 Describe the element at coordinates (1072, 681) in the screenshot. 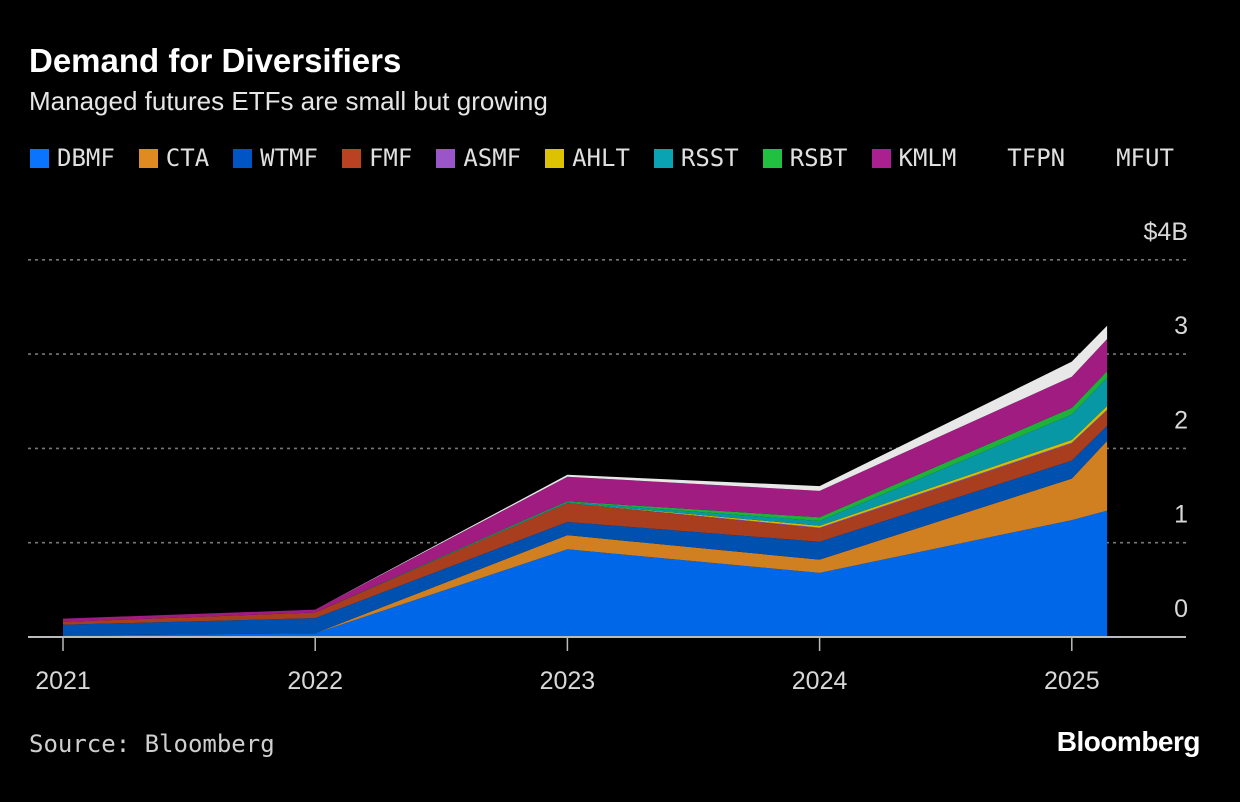

I see `x-tick-label: 2025` at that location.